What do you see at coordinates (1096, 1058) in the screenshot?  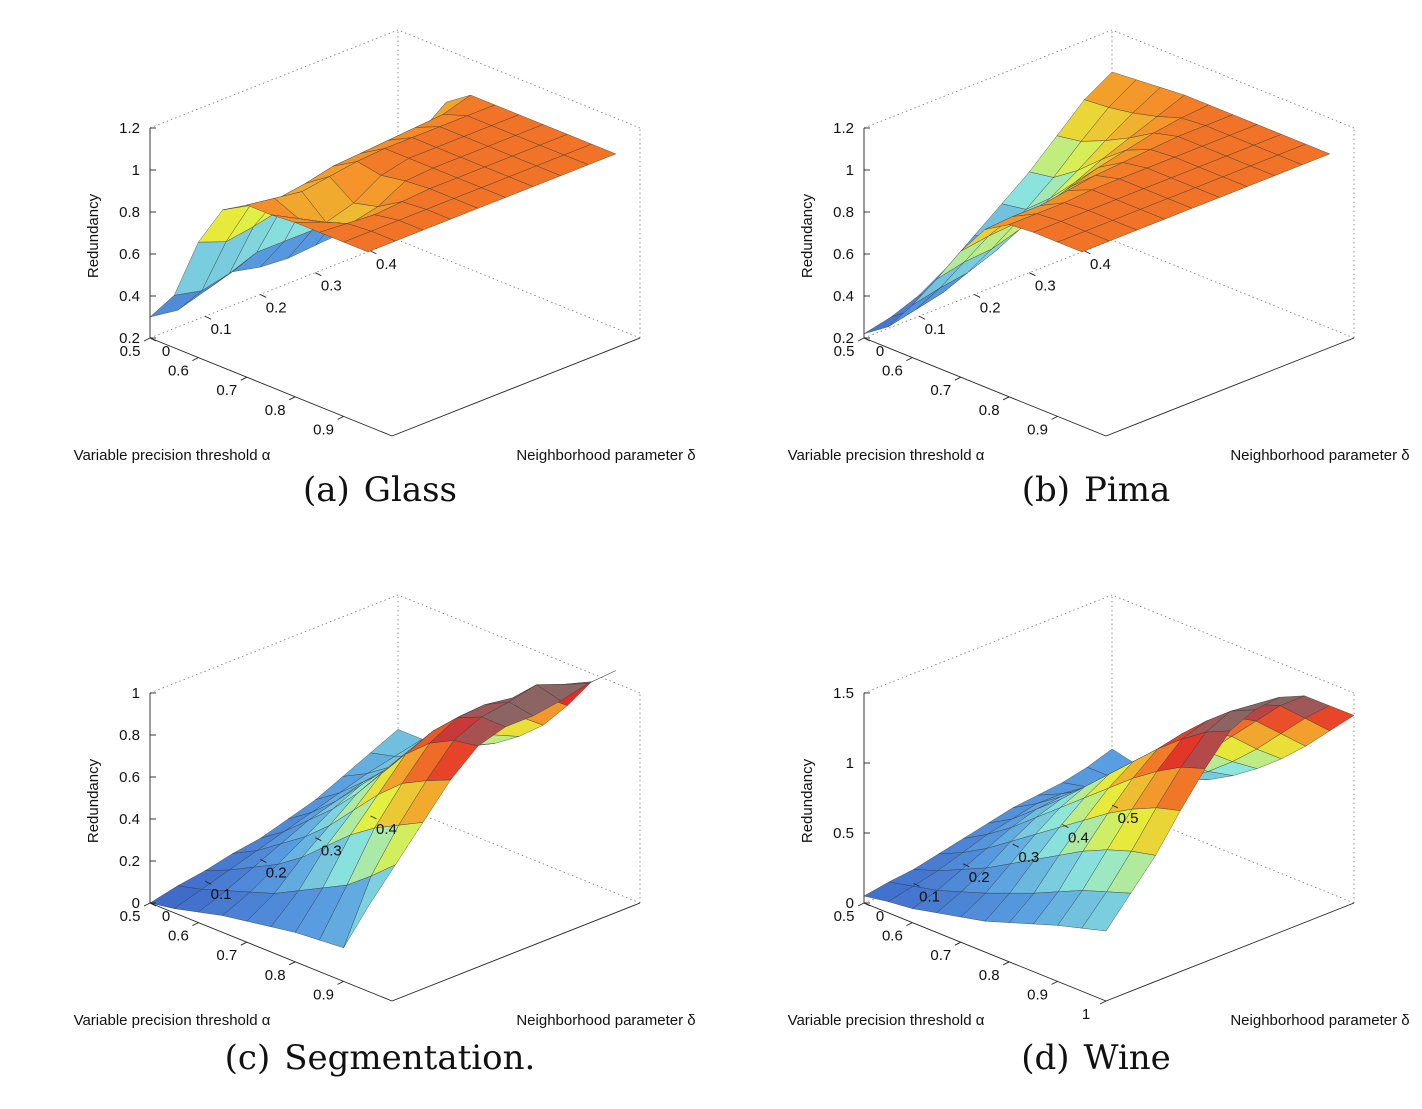 I see `caption-wine: (d) Wine` at bounding box center [1096, 1058].